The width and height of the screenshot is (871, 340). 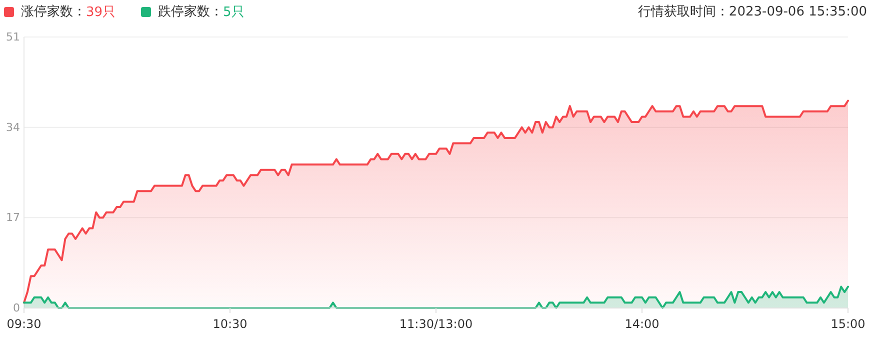 What do you see at coordinates (16, 308) in the screenshot?
I see `y-tick-label: 0` at bounding box center [16, 308].